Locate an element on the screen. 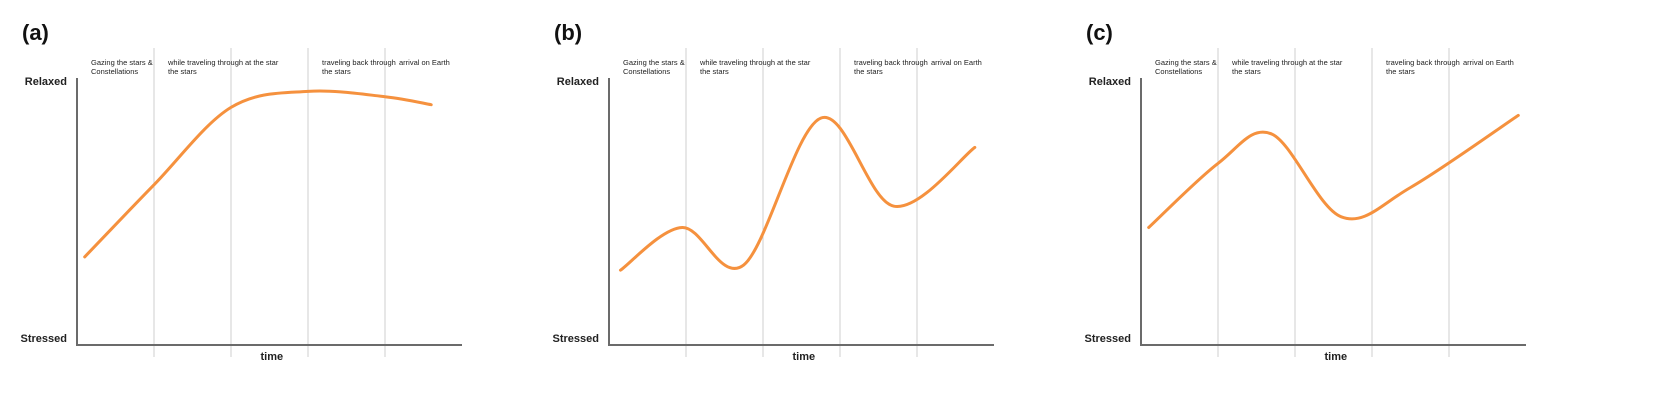 The height and width of the screenshot is (409, 1654). panel-label: (b) is located at coordinates (568, 32).